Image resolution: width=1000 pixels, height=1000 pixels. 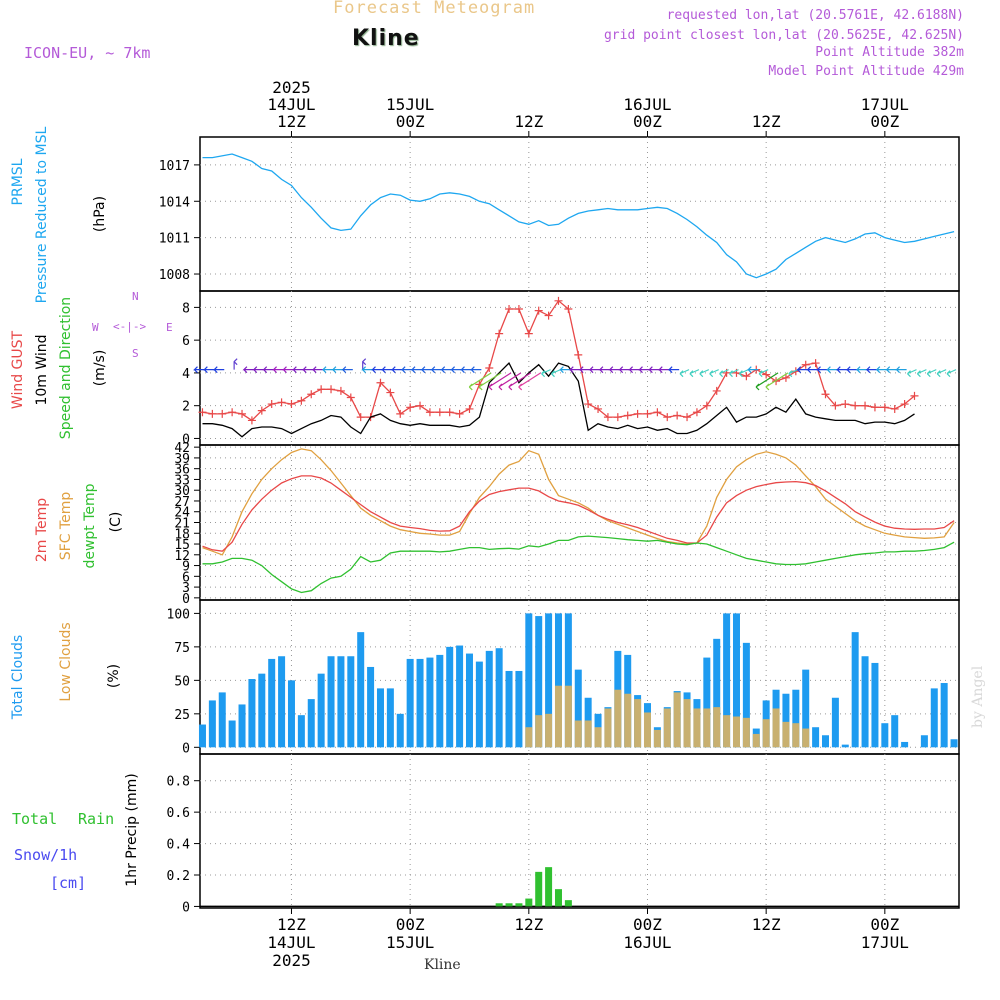 I want to click on pressure-unit: (hPa), so click(x=100, y=214).